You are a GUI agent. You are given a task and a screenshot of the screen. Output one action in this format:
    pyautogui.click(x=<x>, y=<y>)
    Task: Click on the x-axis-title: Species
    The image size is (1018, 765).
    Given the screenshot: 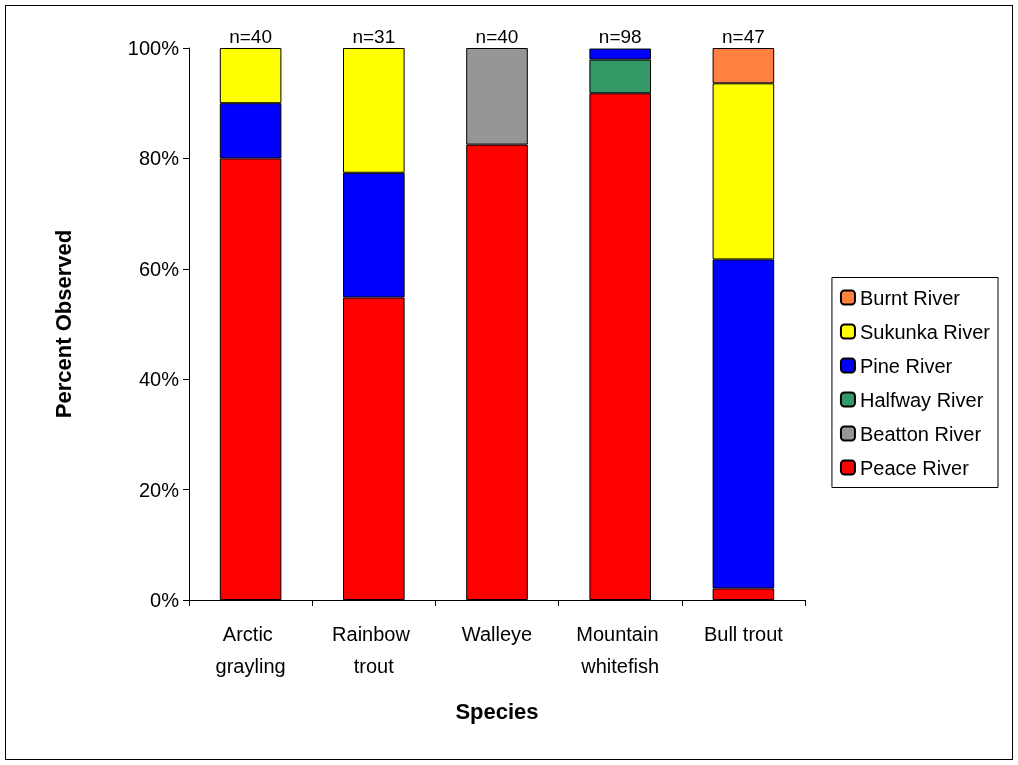 What is the action you would take?
    pyautogui.click(x=497, y=711)
    